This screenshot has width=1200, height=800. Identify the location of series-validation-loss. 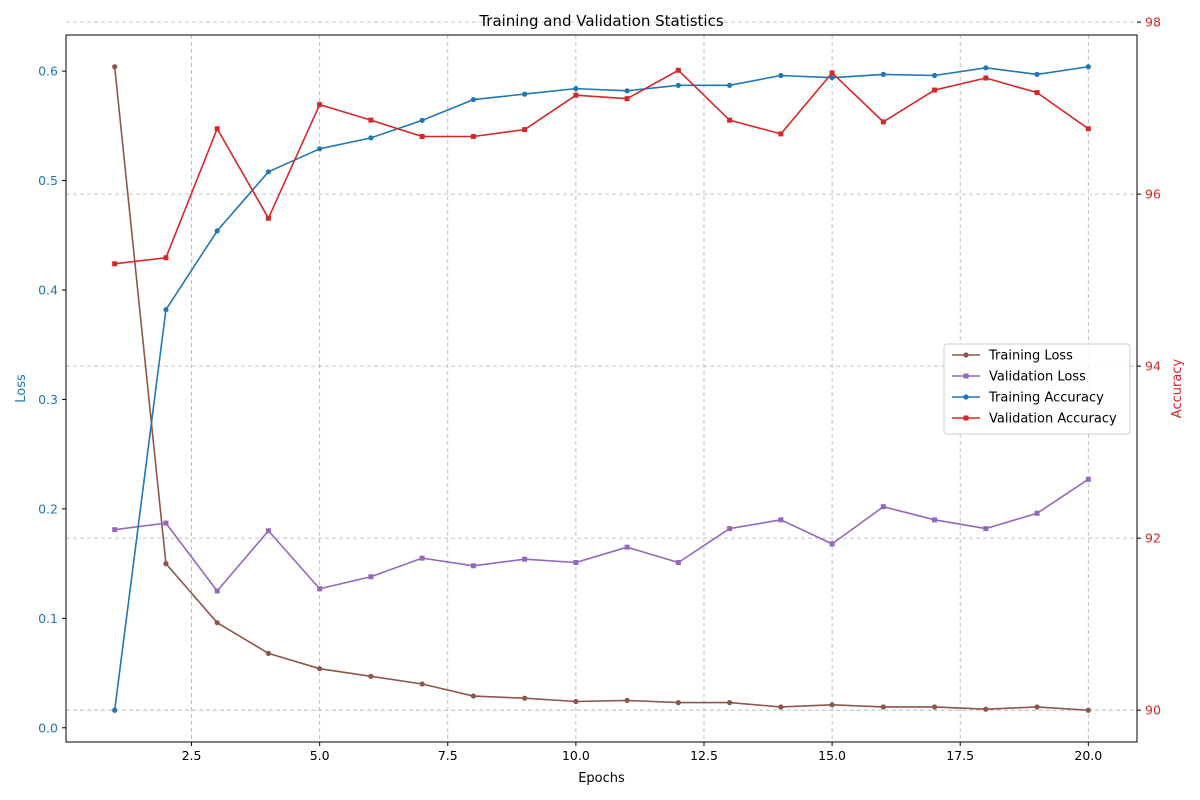
(601, 535).